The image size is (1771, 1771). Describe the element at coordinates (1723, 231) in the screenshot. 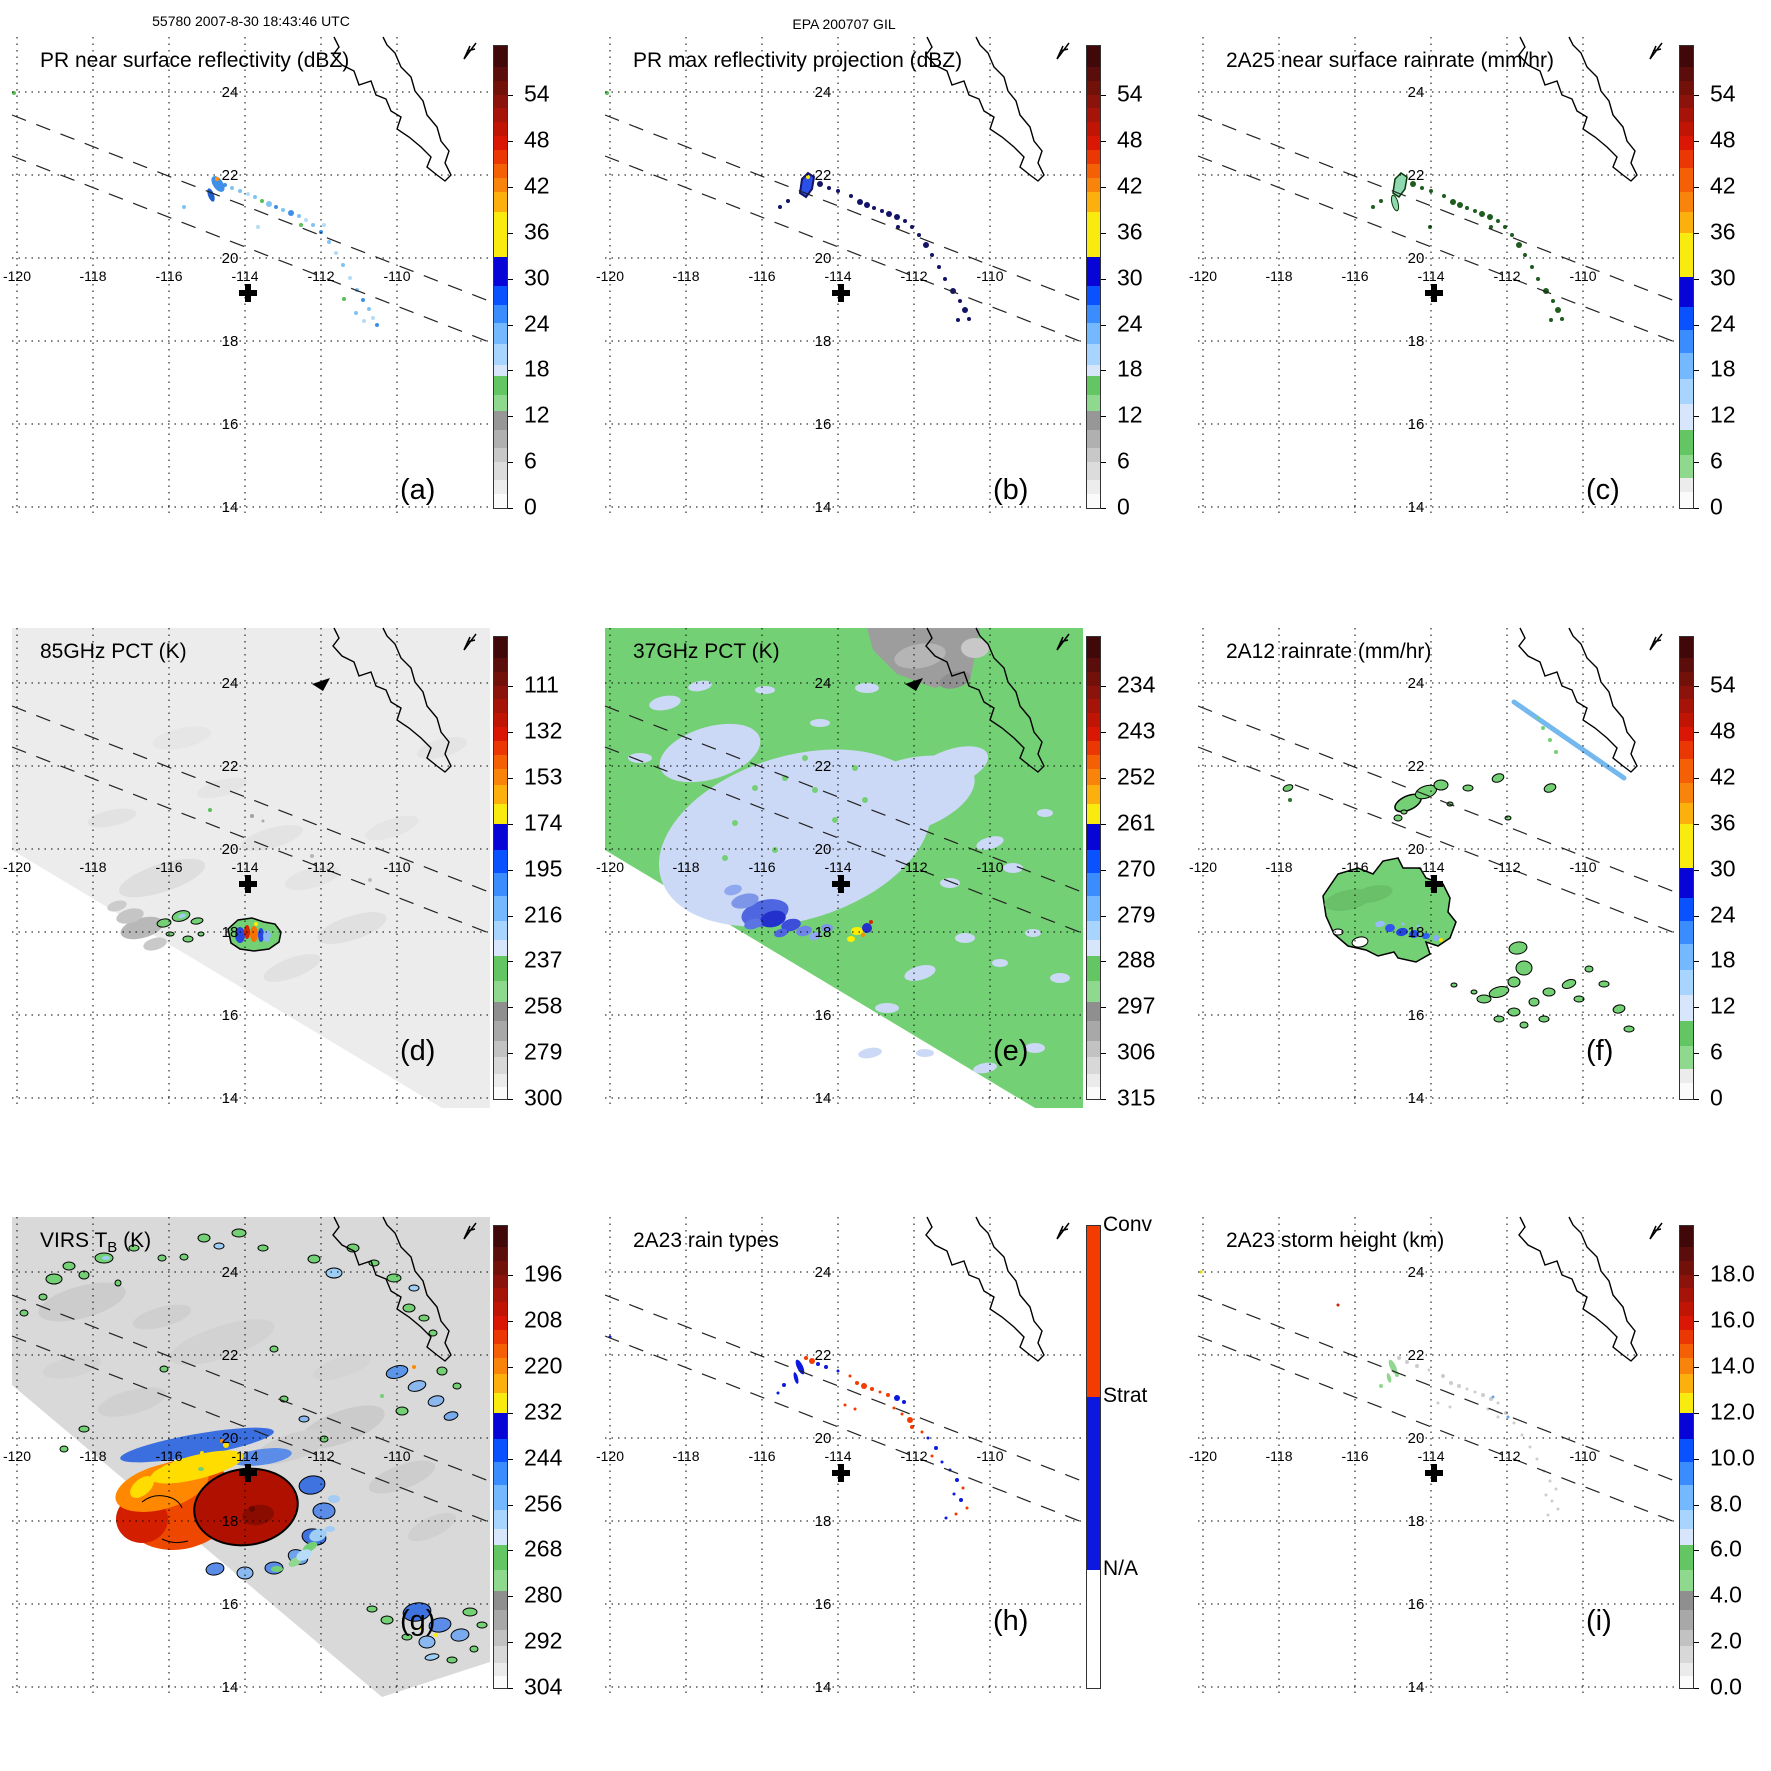

I see `colorbar-label: 36` at that location.